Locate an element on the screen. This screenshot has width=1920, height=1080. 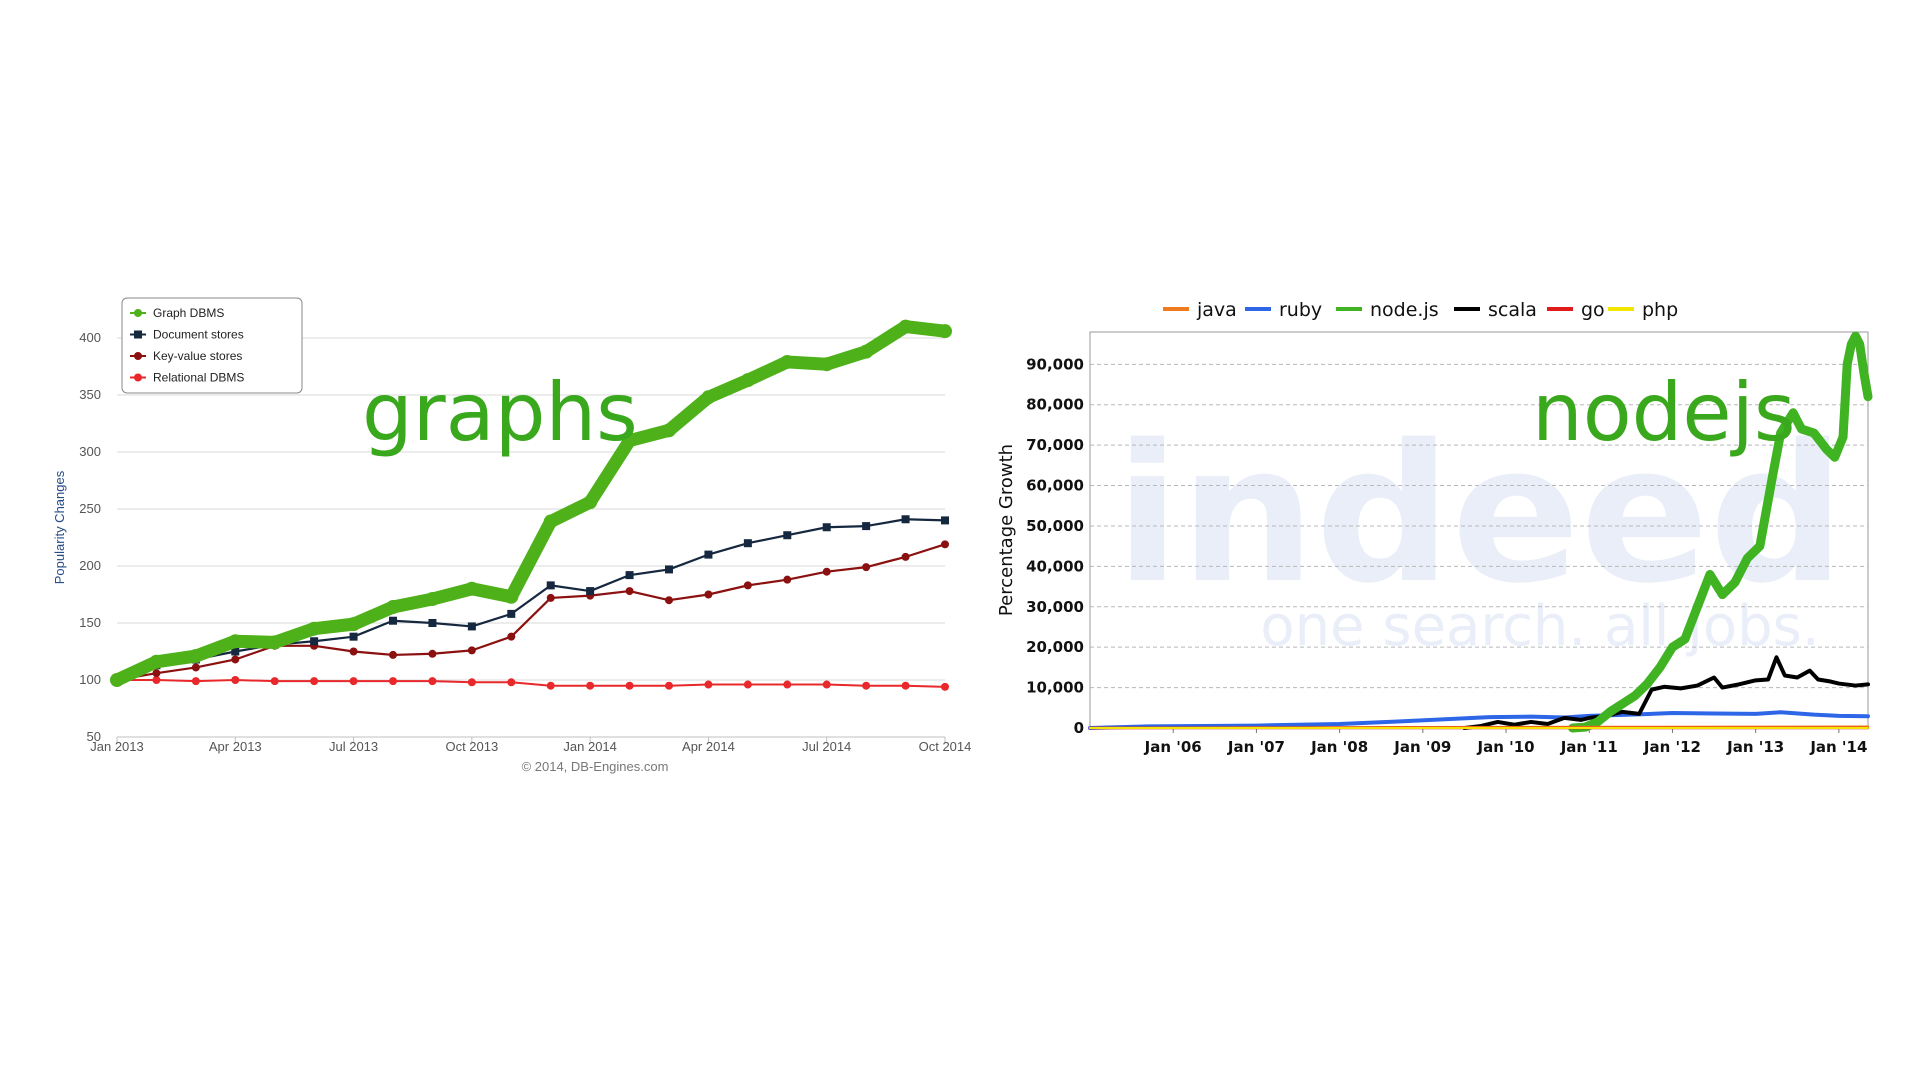
y-tick-label: 100 is located at coordinates (90, 679).